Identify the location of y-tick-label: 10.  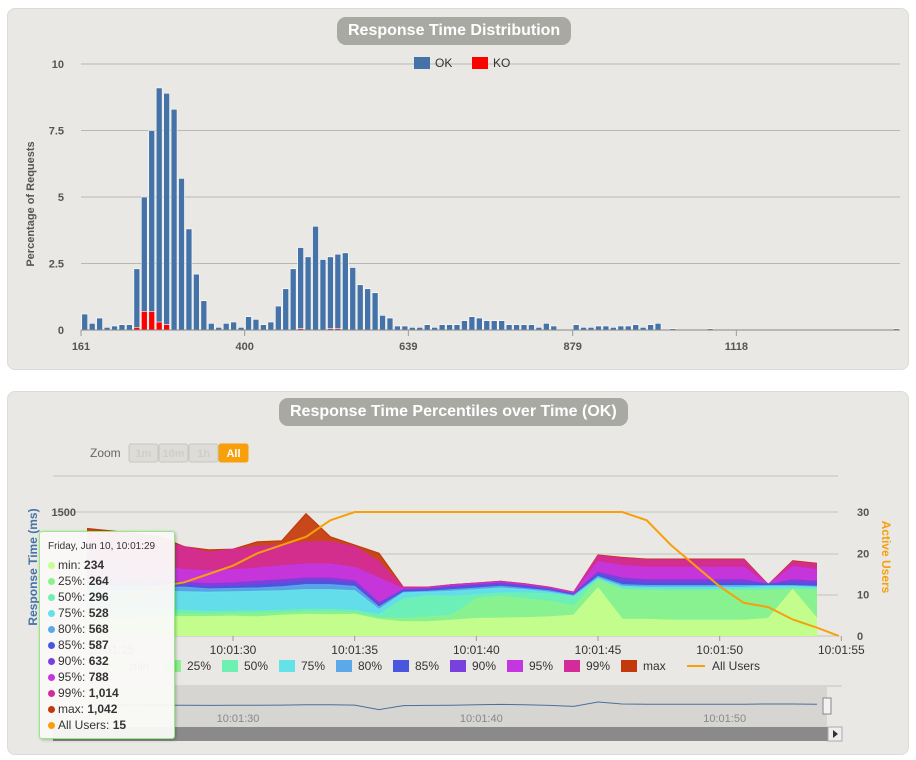
(58, 65).